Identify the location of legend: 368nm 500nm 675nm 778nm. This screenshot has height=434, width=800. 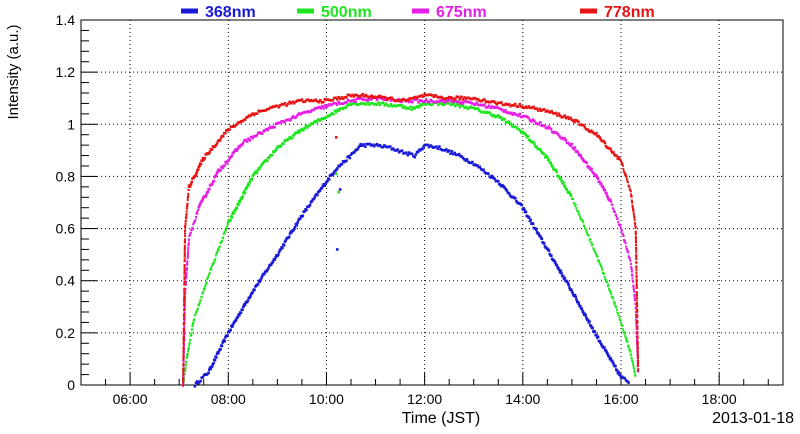
(418, 12).